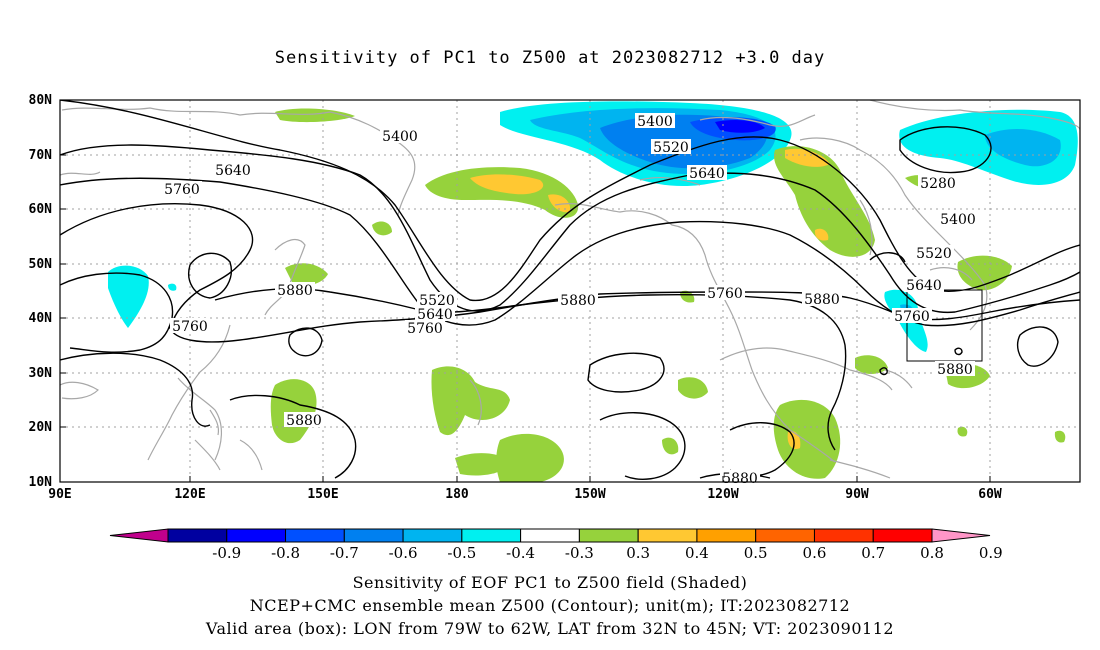  What do you see at coordinates (857, 494) in the screenshot?
I see `lon-label-90w: 90W` at bounding box center [857, 494].